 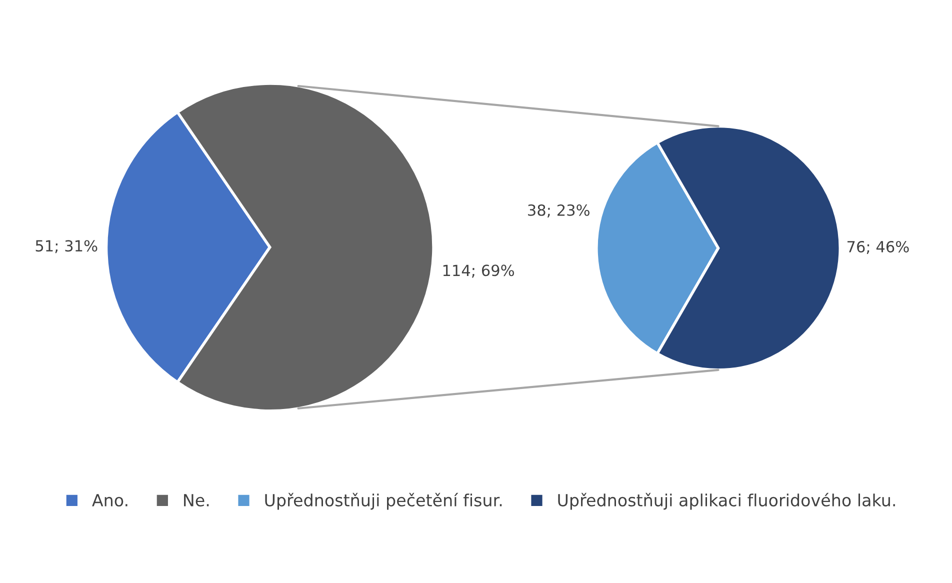 I want to click on legend-label: Upřednostňuji aplikaci fluoridového laku., so click(x=726, y=501).